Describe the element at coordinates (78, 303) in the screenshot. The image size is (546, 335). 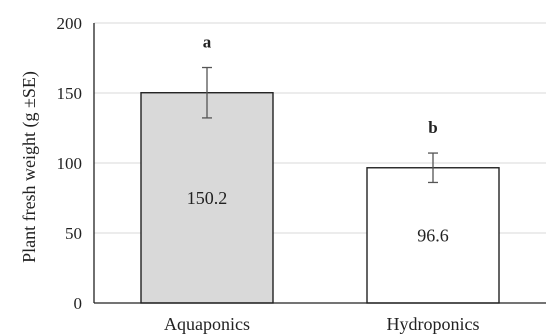
I see `y-tick-label-0: 0` at that location.